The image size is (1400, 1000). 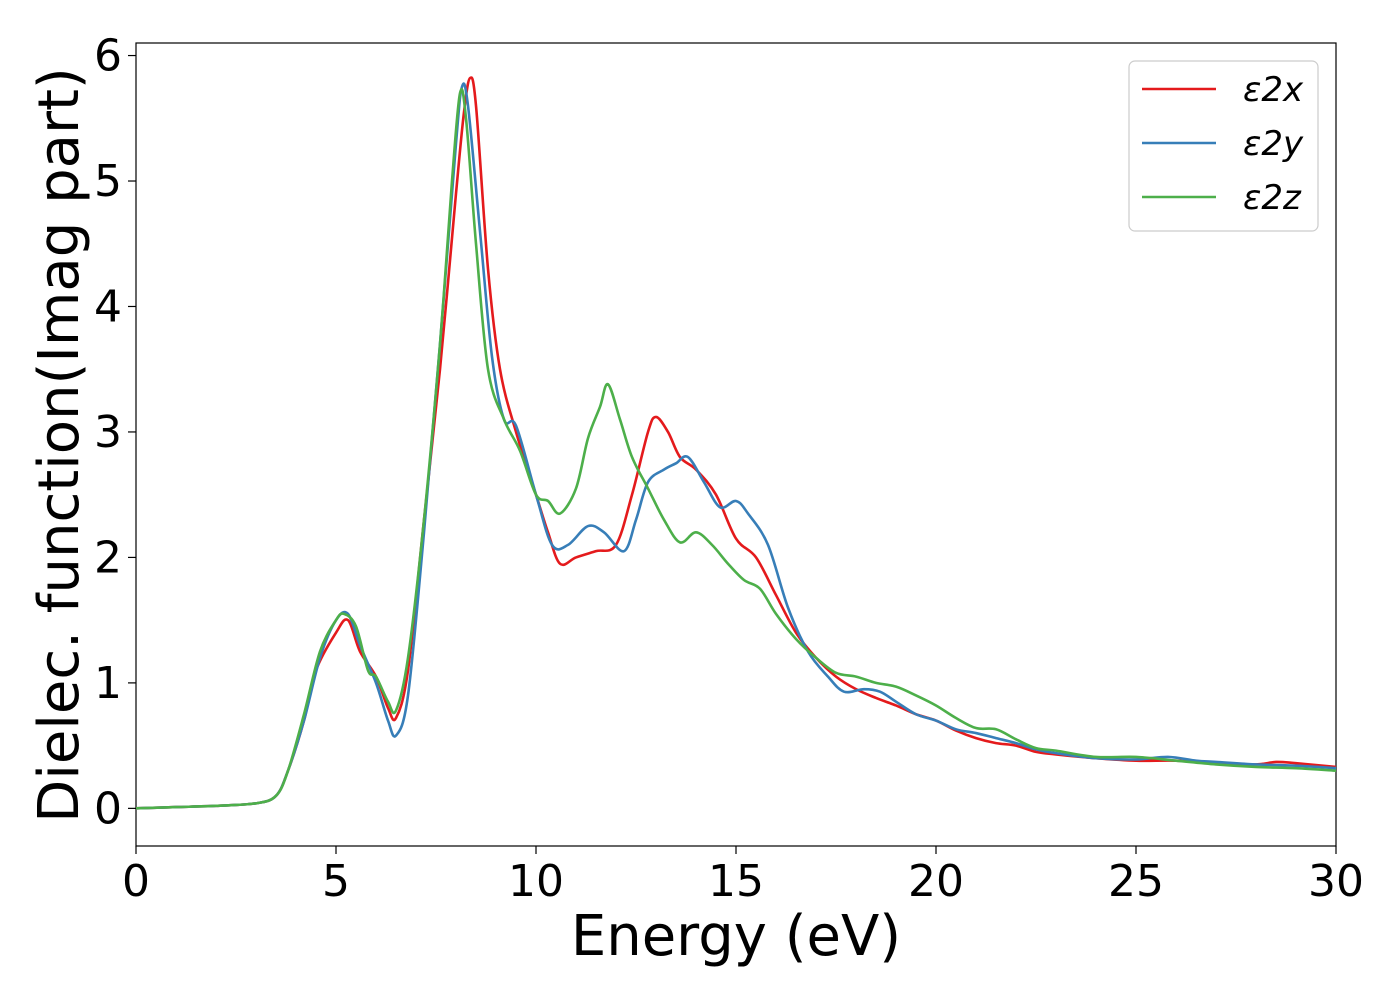 What do you see at coordinates (736, 936) in the screenshot?
I see `x-axis-label: Energy (eV)` at bounding box center [736, 936].